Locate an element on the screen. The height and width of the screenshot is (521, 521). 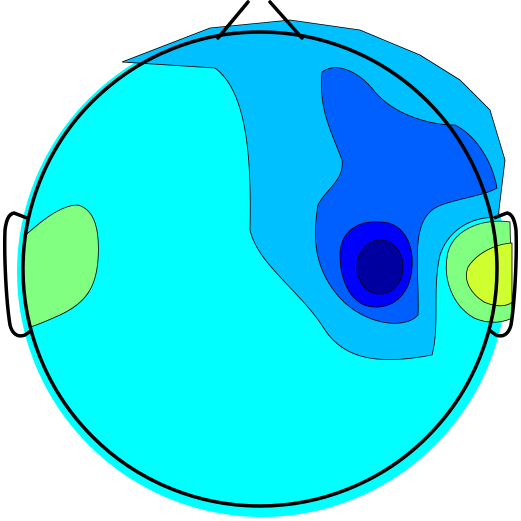
right-ear-outline is located at coordinates (502, 274).